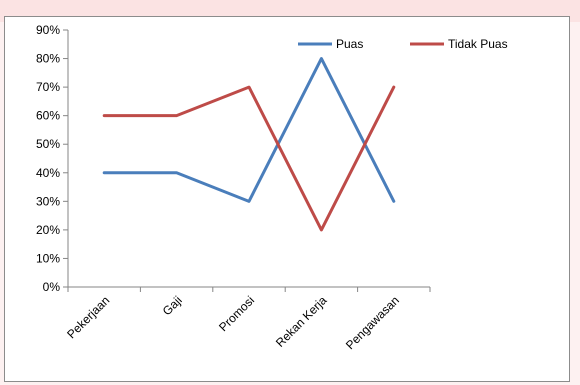 This screenshot has height=385, width=580. What do you see at coordinates (301, 321) in the screenshot?
I see `x-tick-label: Rekan Kerja` at bounding box center [301, 321].